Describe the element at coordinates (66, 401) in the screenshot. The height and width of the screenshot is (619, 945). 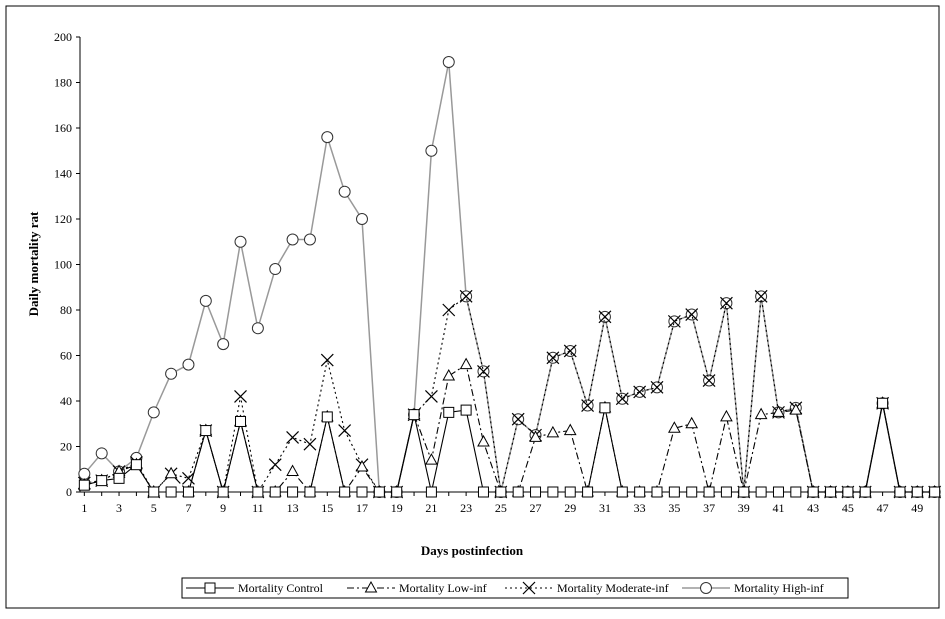
I see `y-tick-label: 40` at that location.